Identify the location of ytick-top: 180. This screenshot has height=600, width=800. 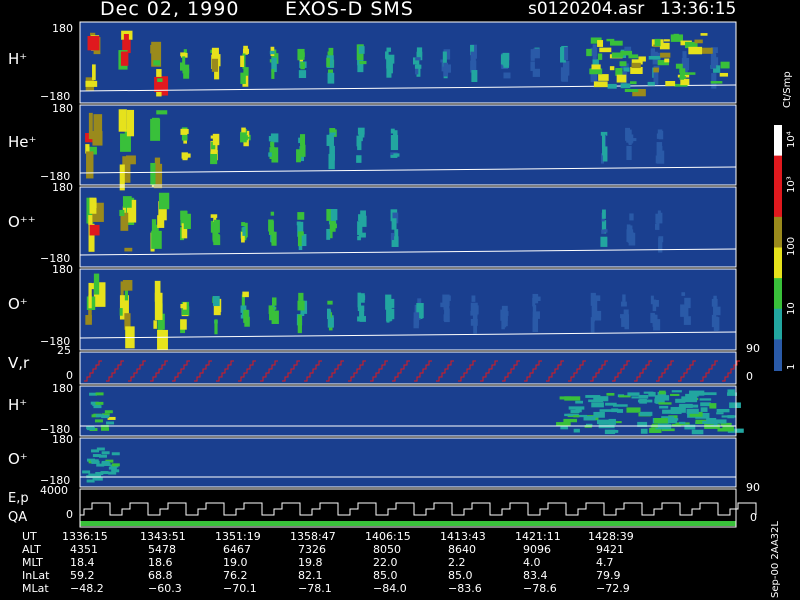
(62, 108).